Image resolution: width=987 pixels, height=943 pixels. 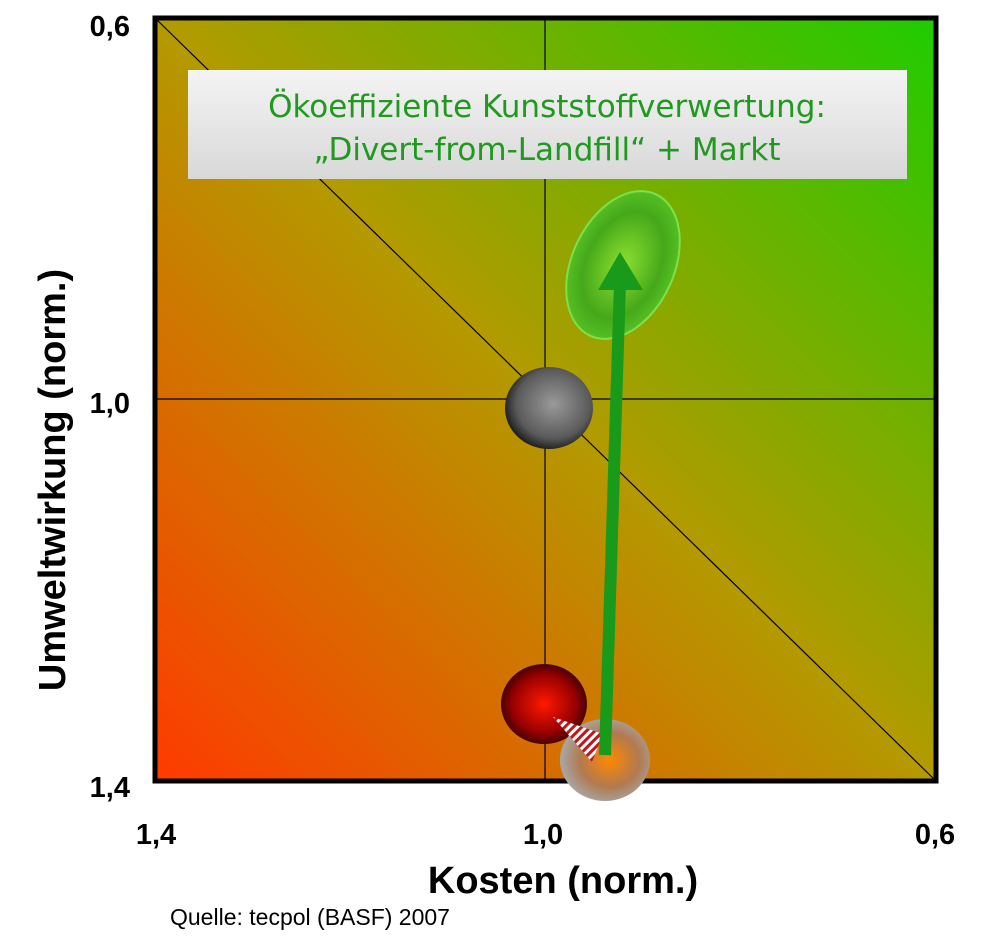 What do you see at coordinates (547, 150) in the screenshot?
I see `chart-subtitle: „Divert-from-Landfill“ + Markt` at bounding box center [547, 150].